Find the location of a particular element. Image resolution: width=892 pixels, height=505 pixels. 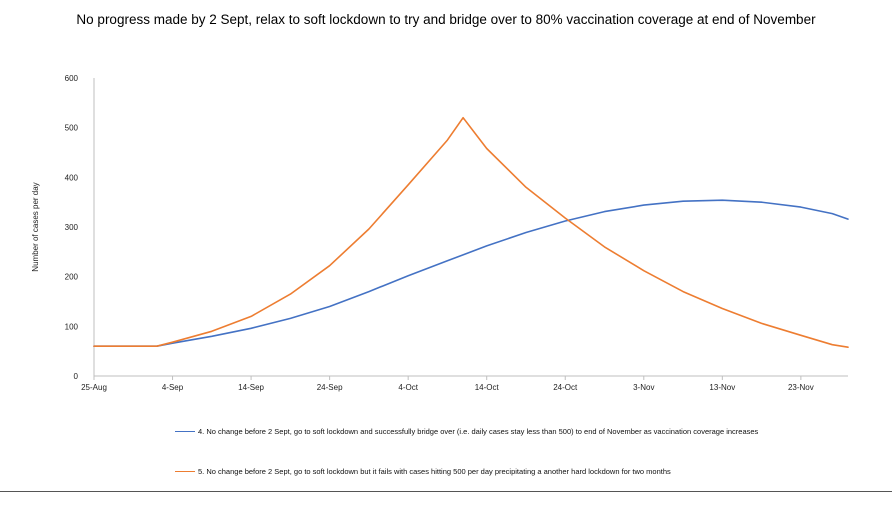

x-tick-label: 3-Nov is located at coordinates (643, 387).